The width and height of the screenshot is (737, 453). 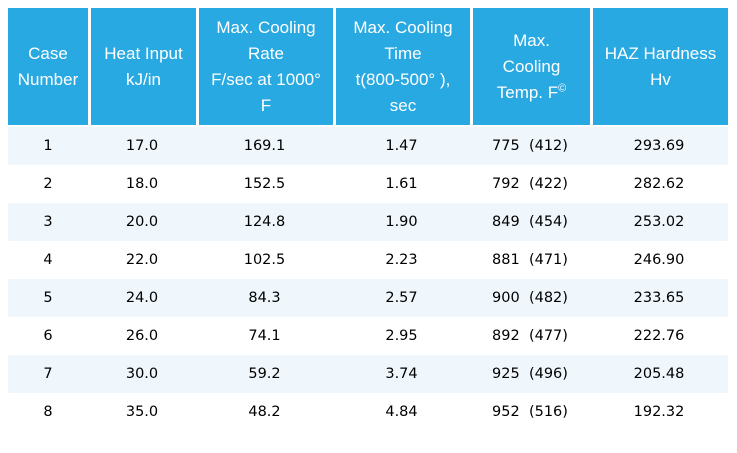 I want to click on column-header-heat-input: Heat Input kJ/in, so click(x=142, y=67).